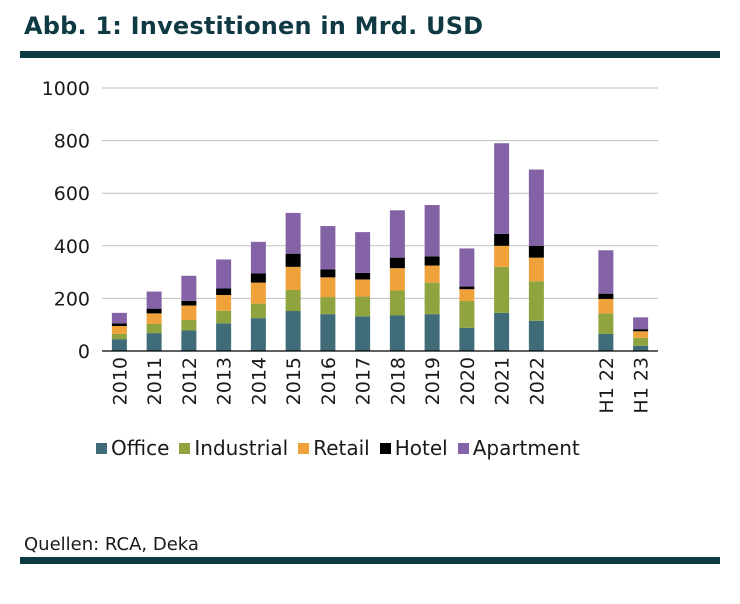  I want to click on bar-segment-industrial-2019, so click(432, 298).